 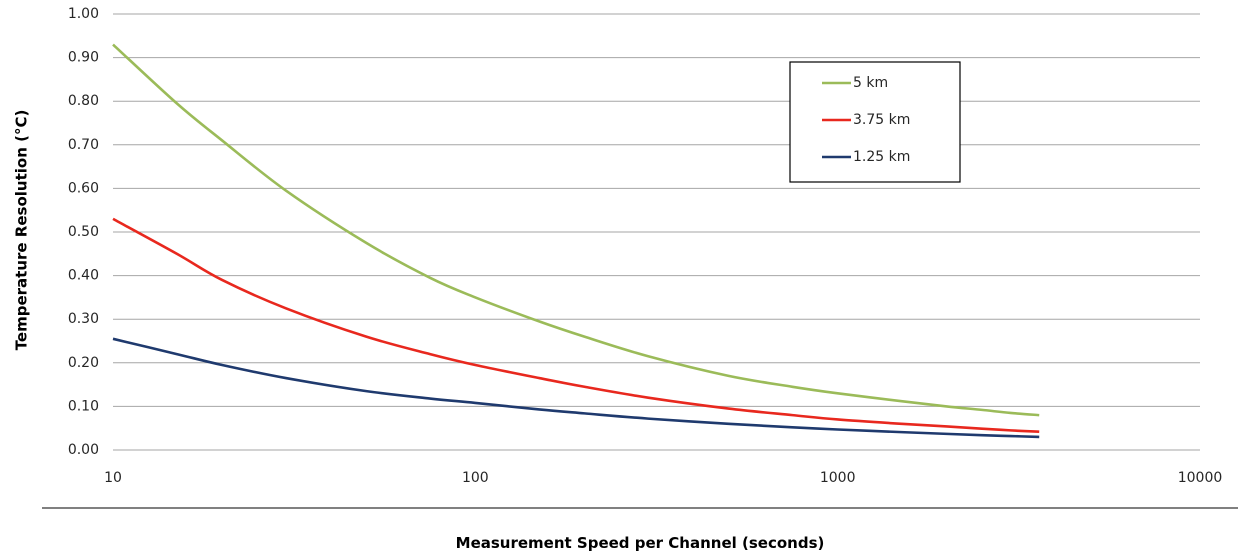 What do you see at coordinates (83, 14) in the screenshot?
I see `y-tick-label: 1.00` at bounding box center [83, 14].